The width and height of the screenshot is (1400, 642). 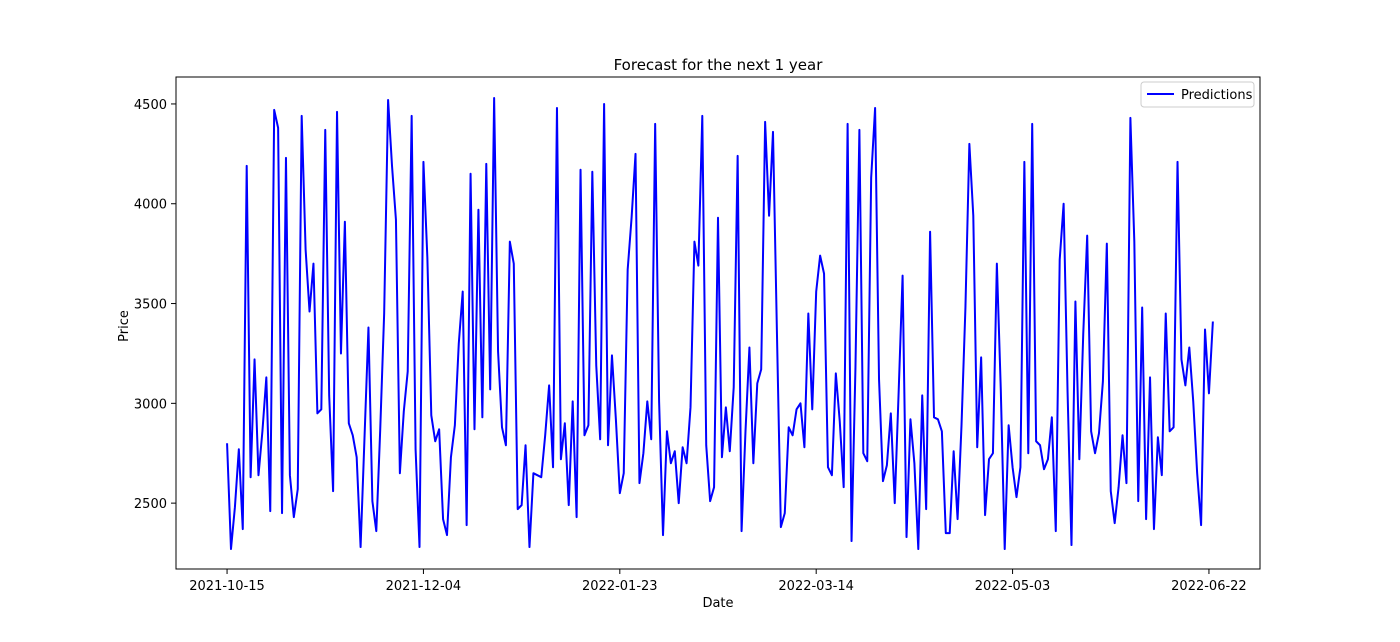 I want to click on y-axis: 2500 3000 3500 4000 4500, so click(x=155, y=305).